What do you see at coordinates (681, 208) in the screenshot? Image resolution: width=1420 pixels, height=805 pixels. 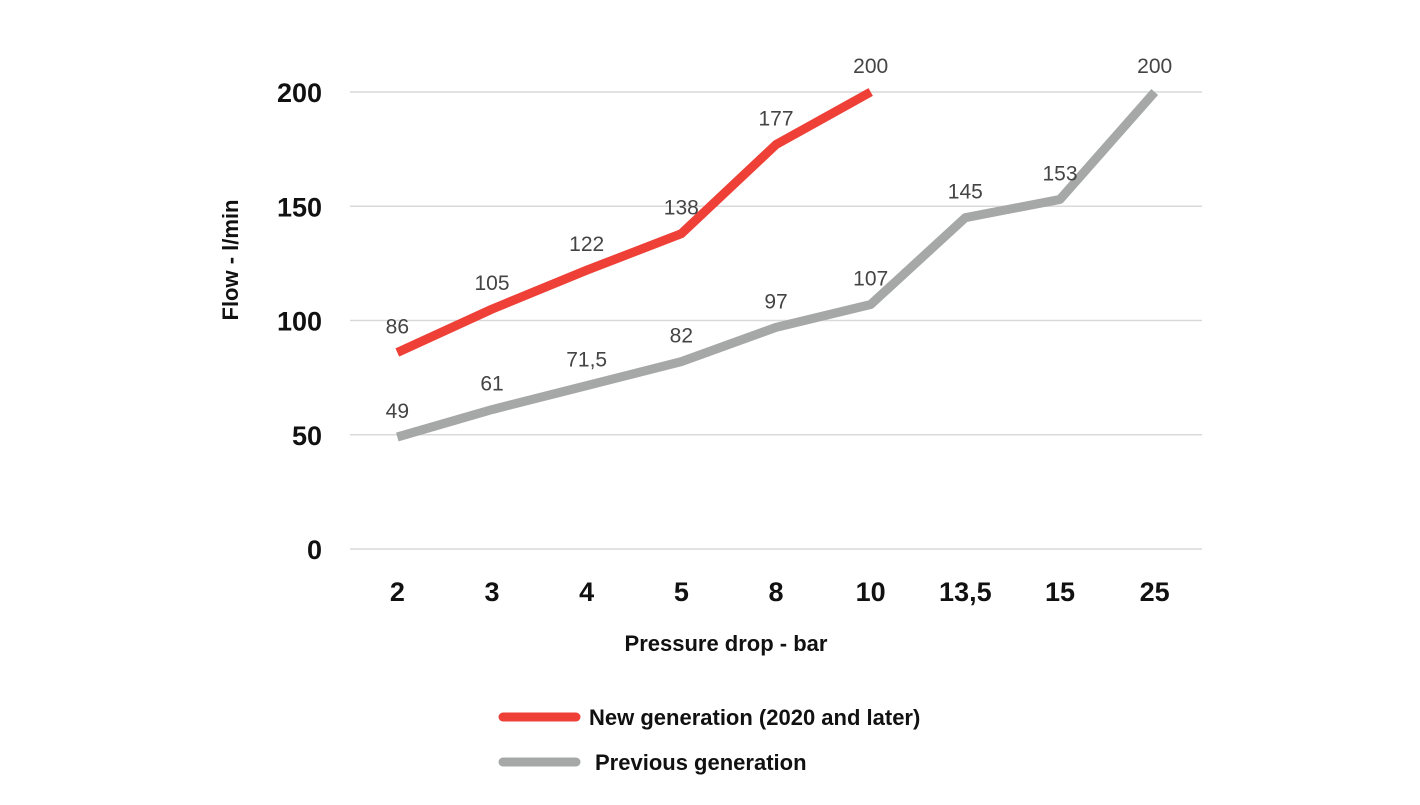 I see `data-label-new-generation: 138` at bounding box center [681, 208].